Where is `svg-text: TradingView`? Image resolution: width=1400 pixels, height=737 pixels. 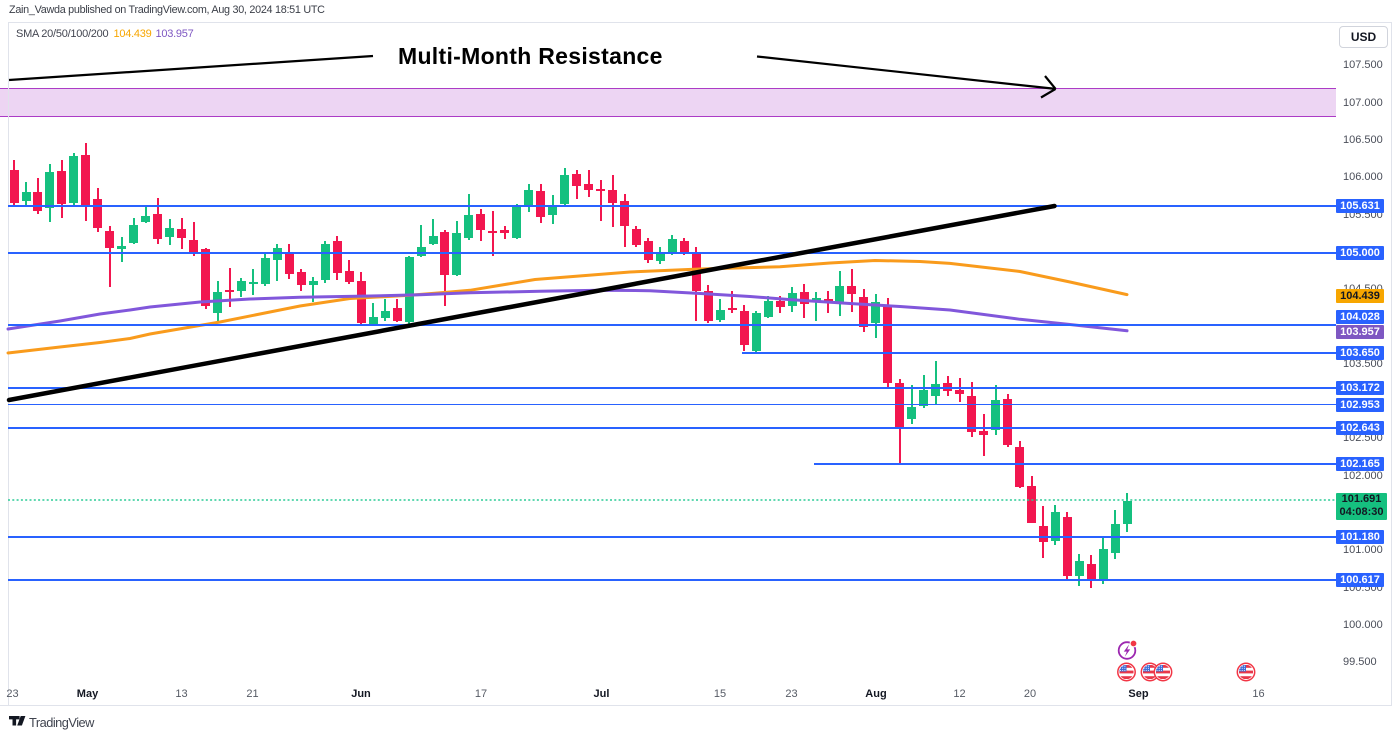 svg-text: TradingView is located at coordinates (62, 723).